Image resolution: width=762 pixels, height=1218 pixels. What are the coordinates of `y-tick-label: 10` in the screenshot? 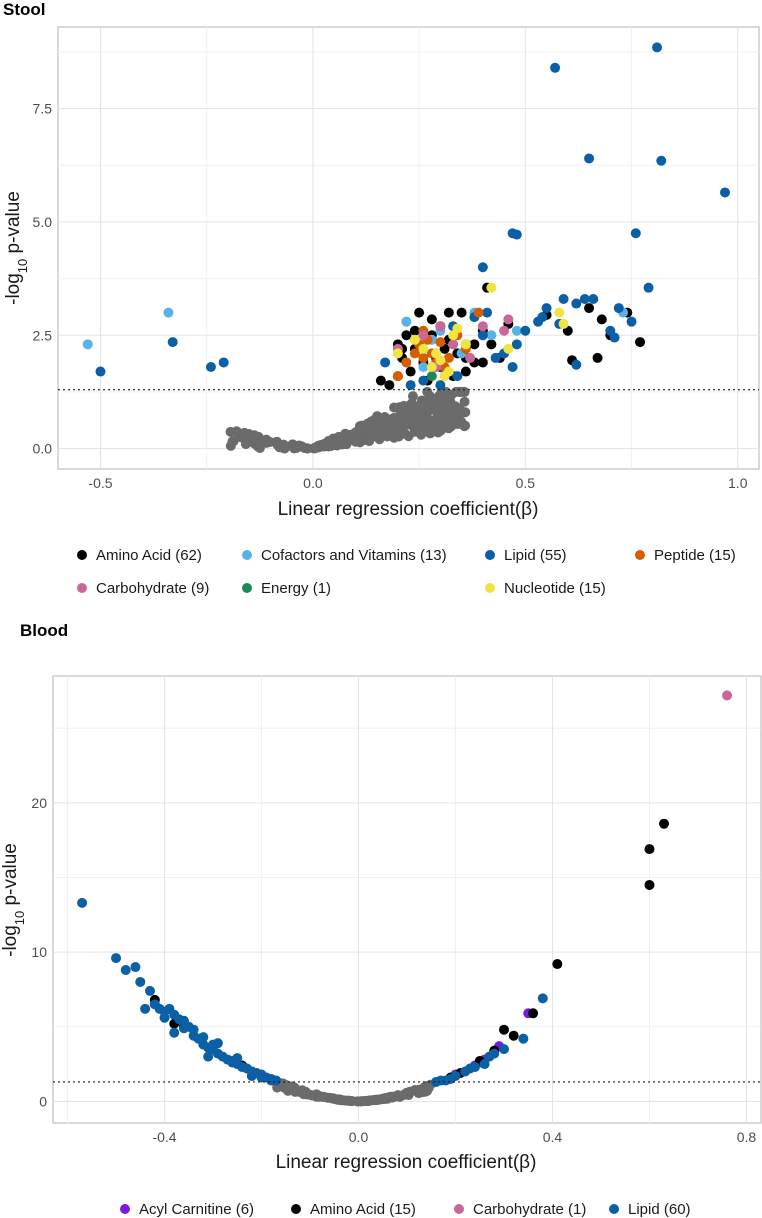 It's located at (39, 952).